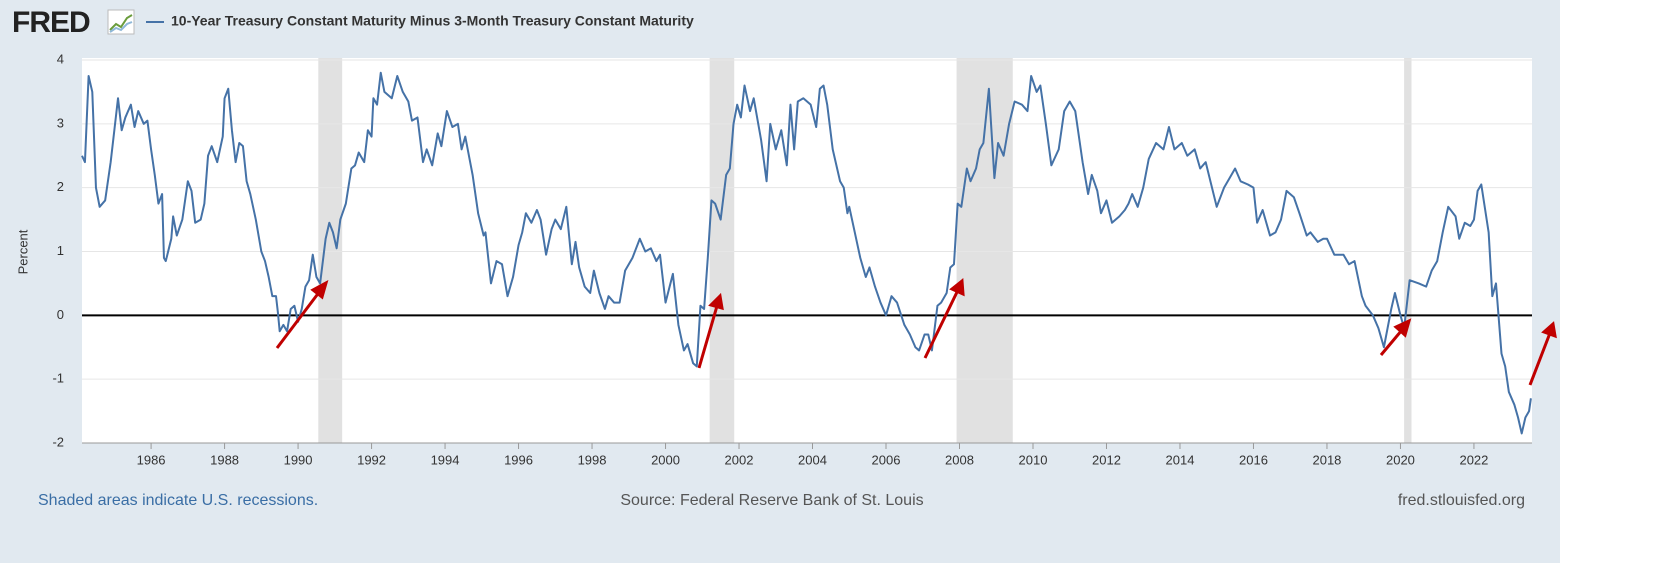  Describe the element at coordinates (298, 459) in the screenshot. I see `x-tick-label: 1990` at that location.